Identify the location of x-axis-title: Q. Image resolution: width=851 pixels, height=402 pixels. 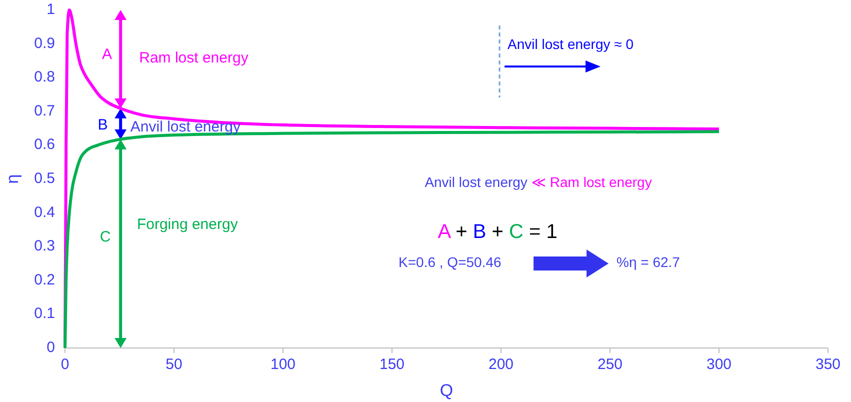
(447, 390).